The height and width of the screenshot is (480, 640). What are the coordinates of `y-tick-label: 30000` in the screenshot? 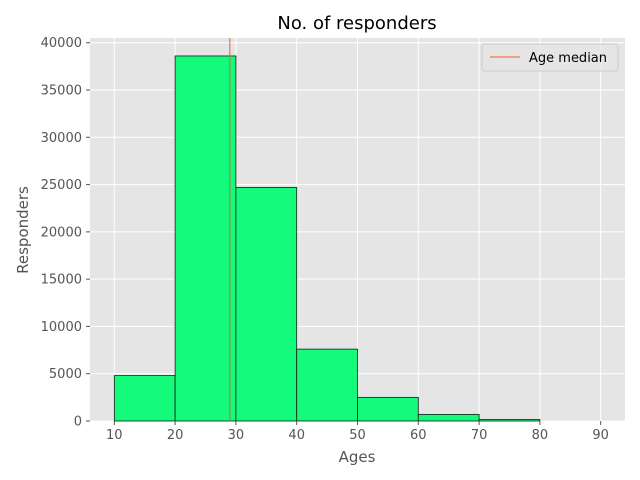 It's located at (61, 138).